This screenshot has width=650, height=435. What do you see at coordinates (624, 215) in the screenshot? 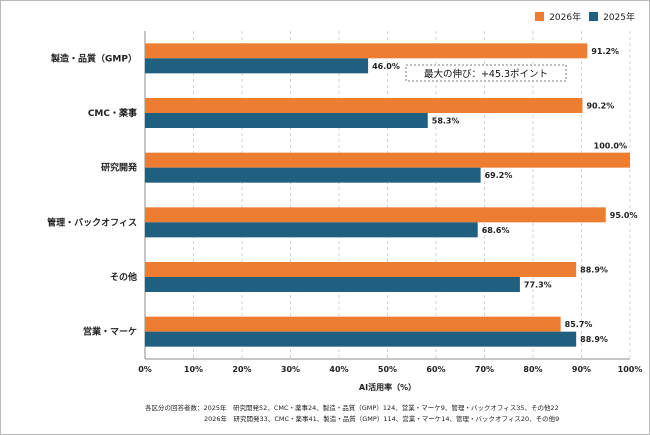
I see `data-label: 95.0%` at bounding box center [624, 215].